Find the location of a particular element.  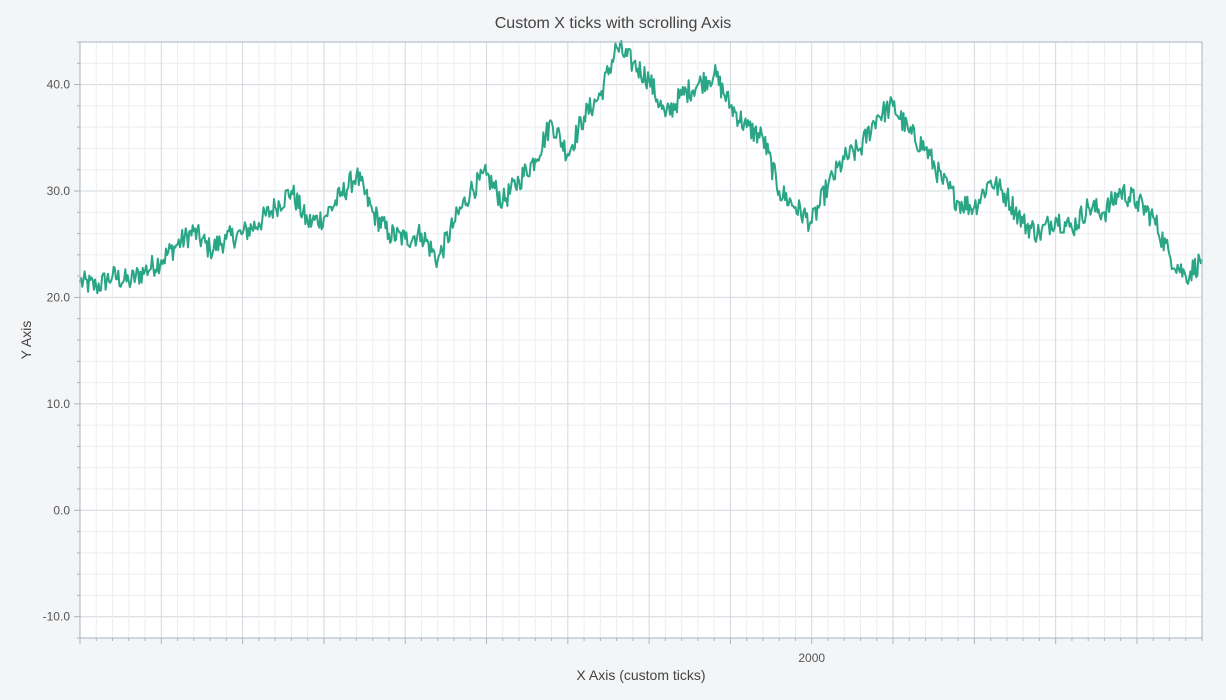

x-tick-label: 2000 is located at coordinates (811, 658).